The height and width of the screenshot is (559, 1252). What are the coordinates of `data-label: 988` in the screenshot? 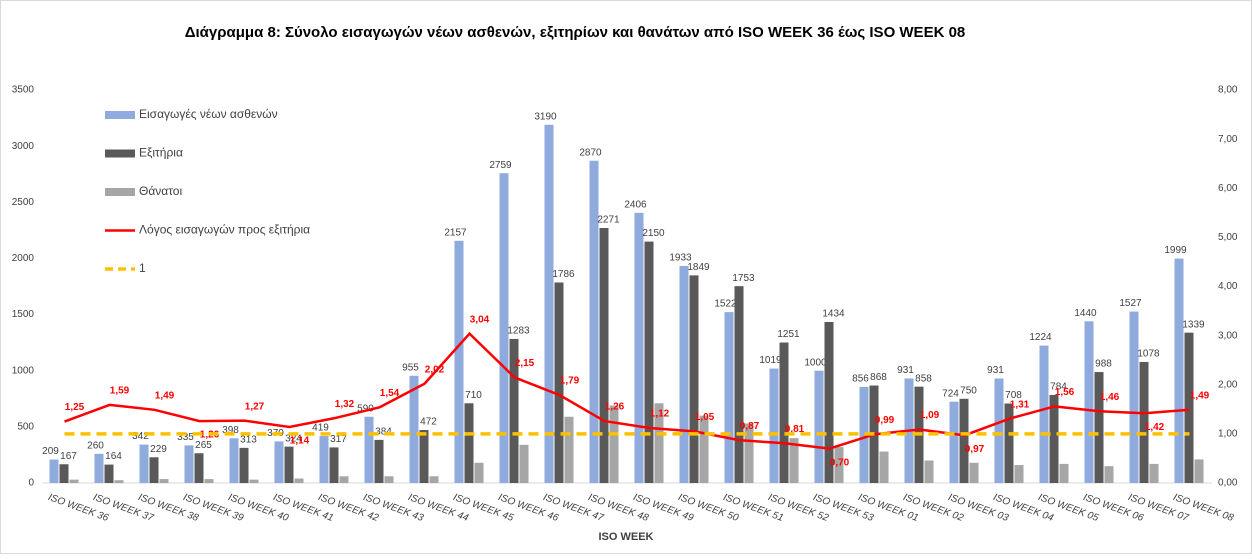 It's located at (1103, 364).